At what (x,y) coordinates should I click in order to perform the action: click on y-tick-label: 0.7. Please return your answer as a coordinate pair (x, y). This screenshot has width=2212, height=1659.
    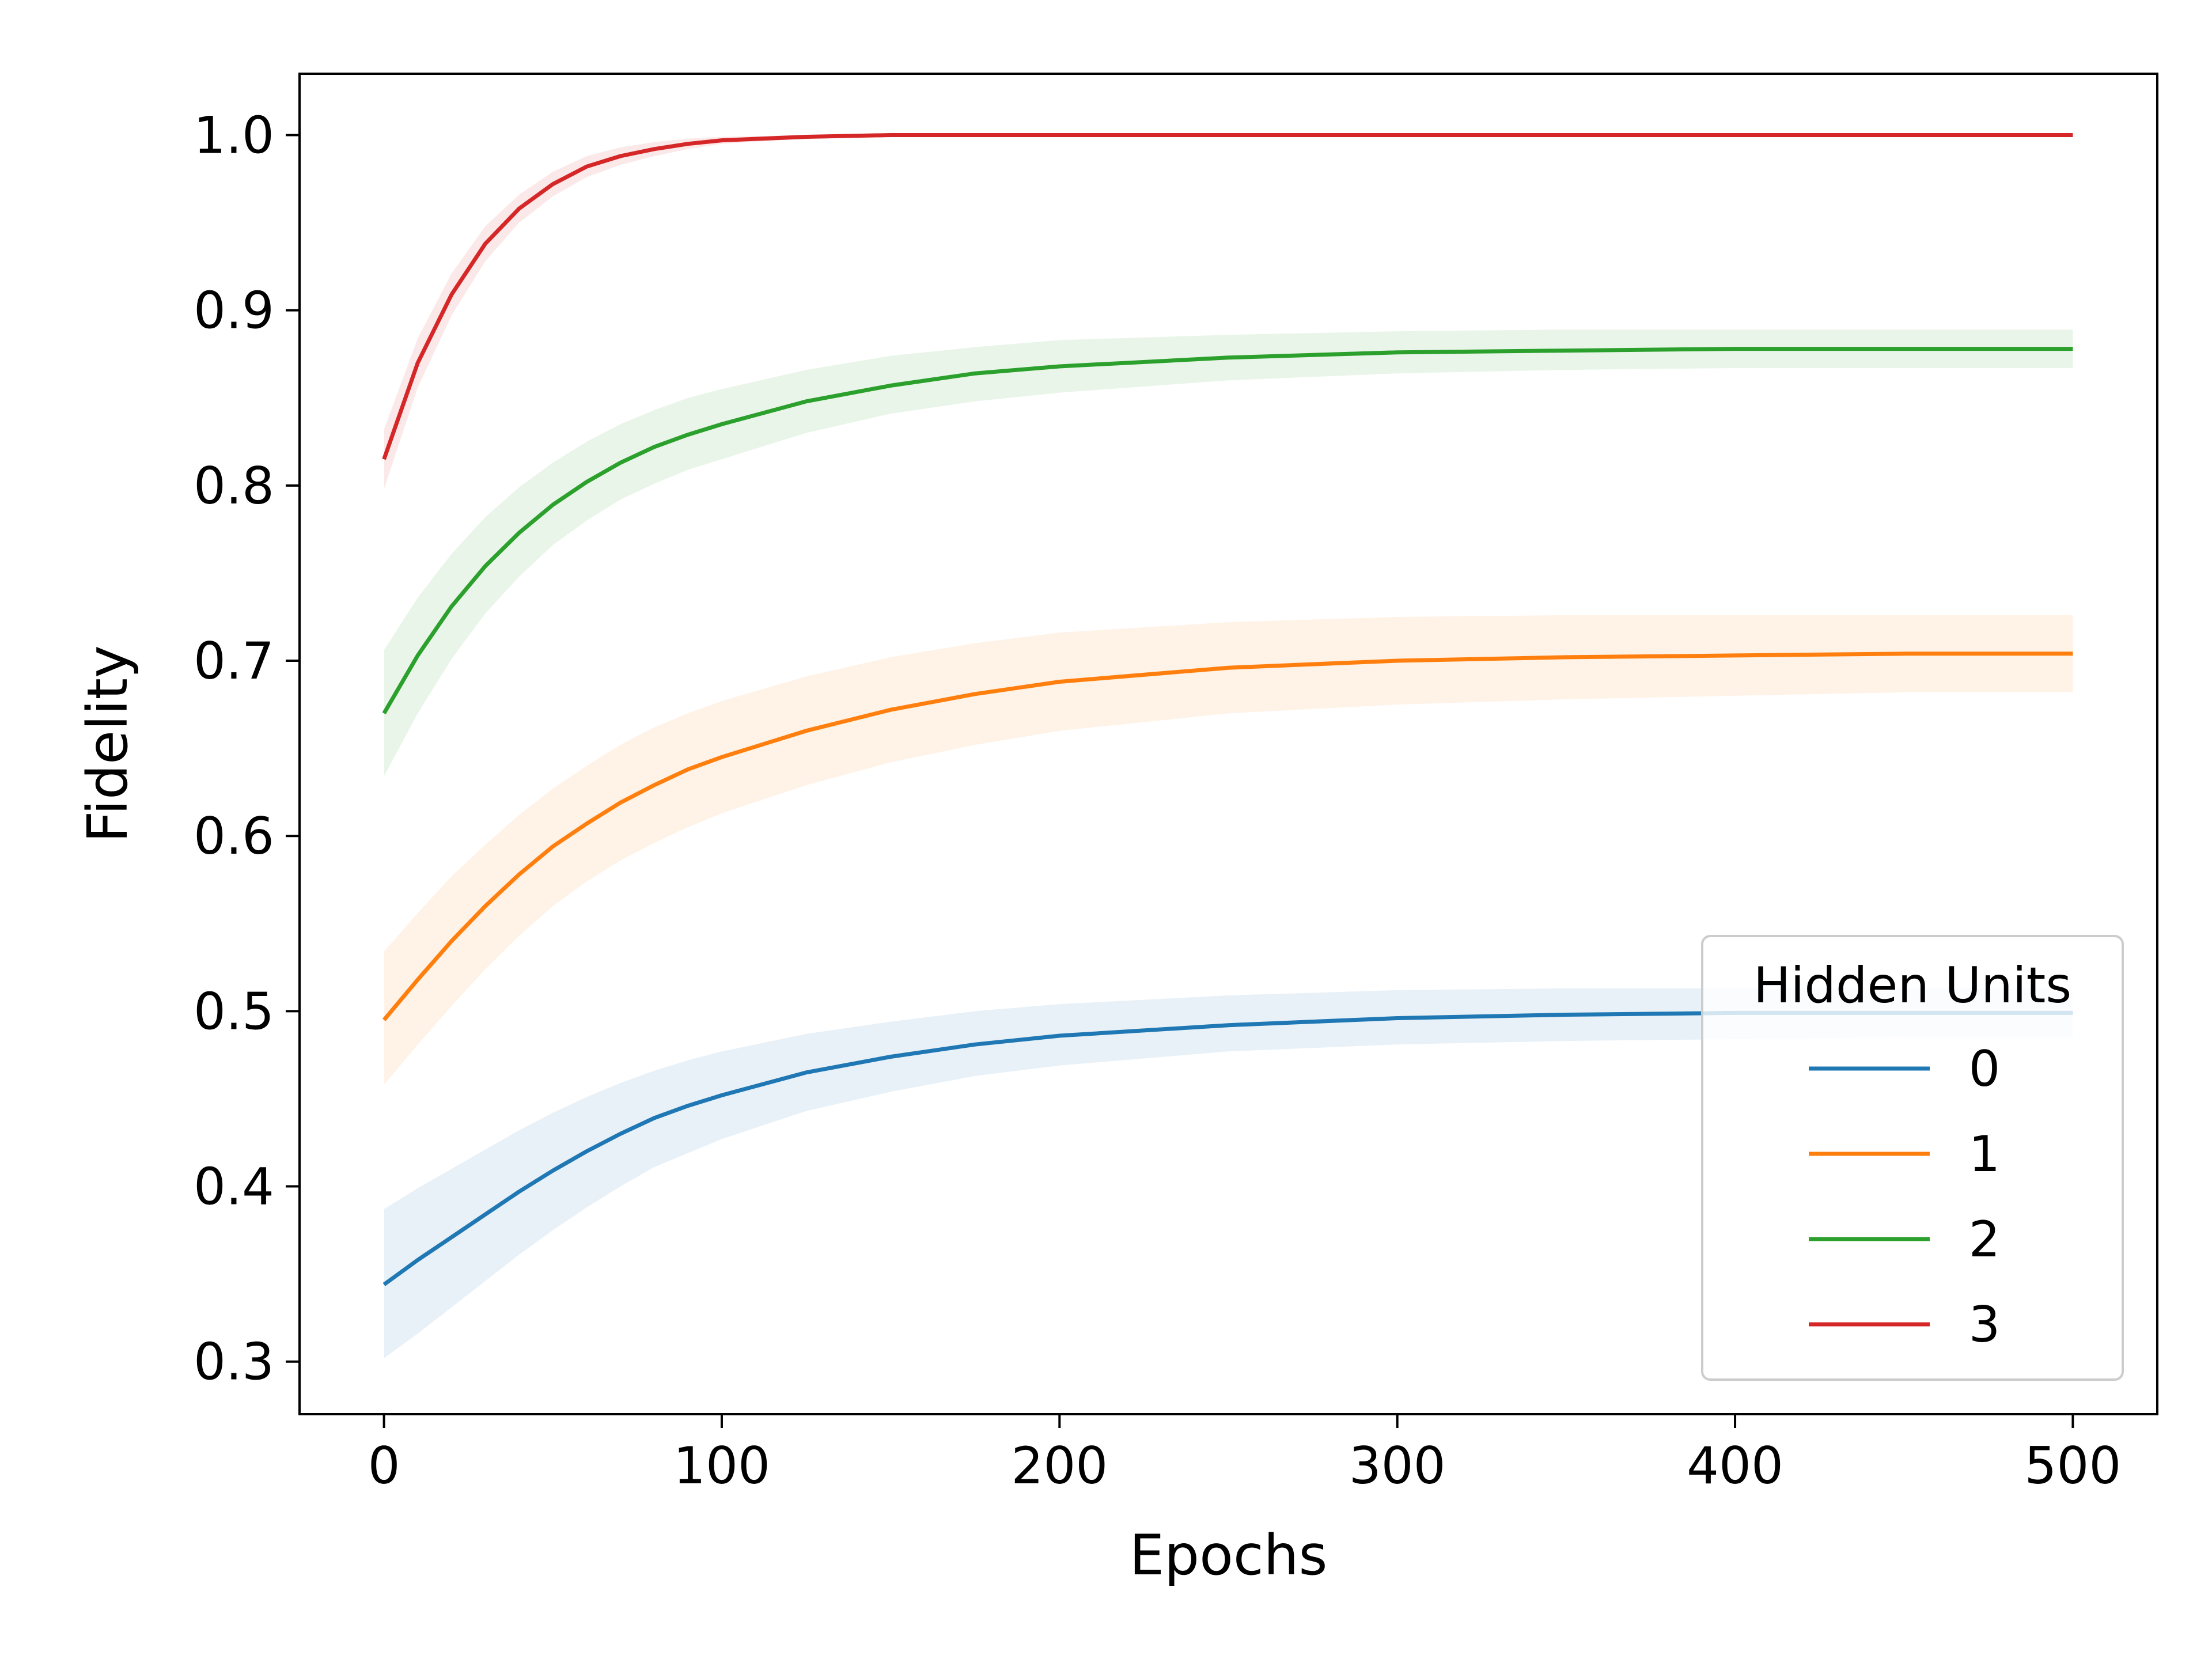
    Looking at the image, I should click on (234, 661).